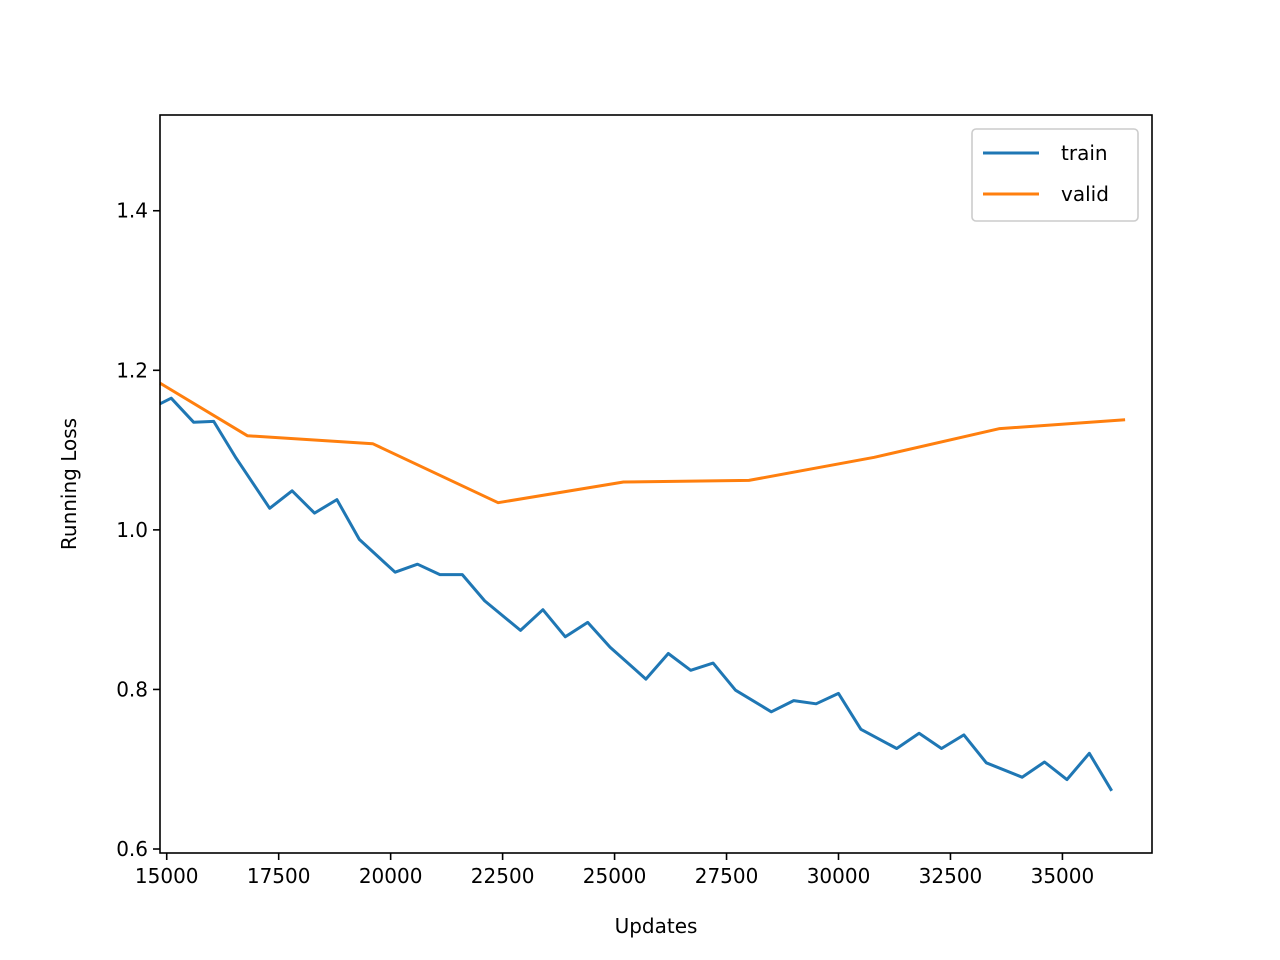 This screenshot has height=960, width=1280. What do you see at coordinates (132, 849) in the screenshot?
I see `y-tick-label: 0.6` at bounding box center [132, 849].